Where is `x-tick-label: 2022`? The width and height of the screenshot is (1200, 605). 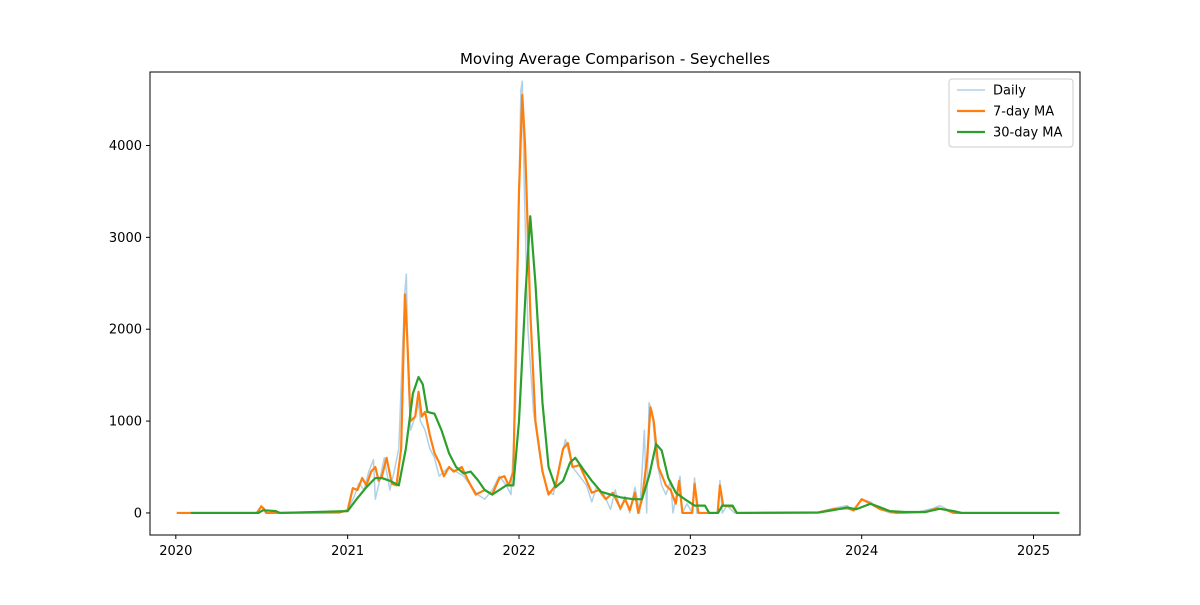
x-tick-label: 2022 is located at coordinates (518, 551).